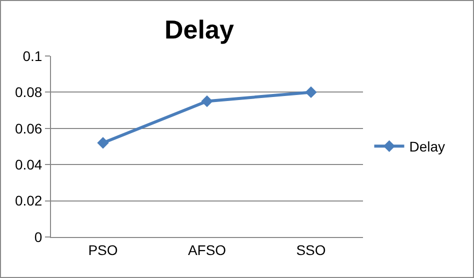 This screenshot has height=278, width=474. What do you see at coordinates (427, 146) in the screenshot?
I see `legend-label: Delay` at bounding box center [427, 146].